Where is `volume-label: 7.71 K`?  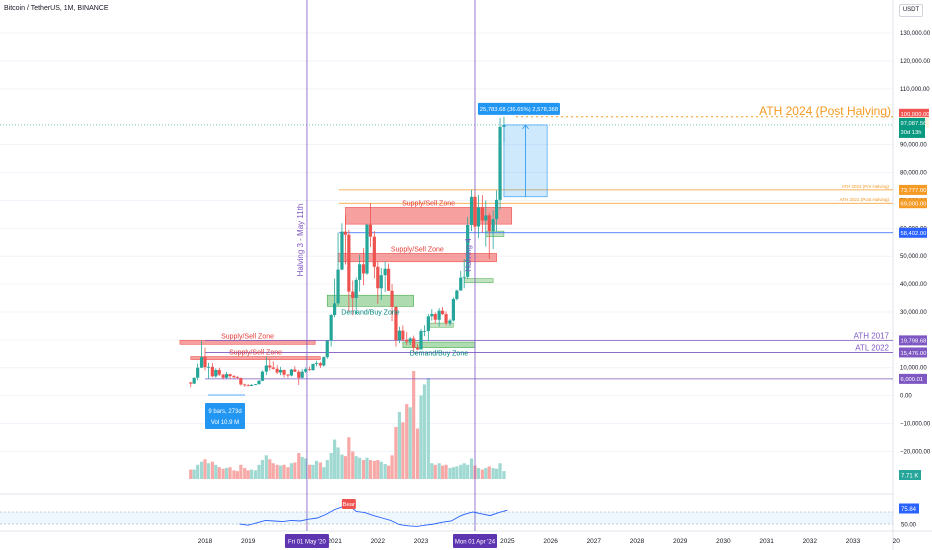
volume-label: 7.71 K is located at coordinates (909, 477).